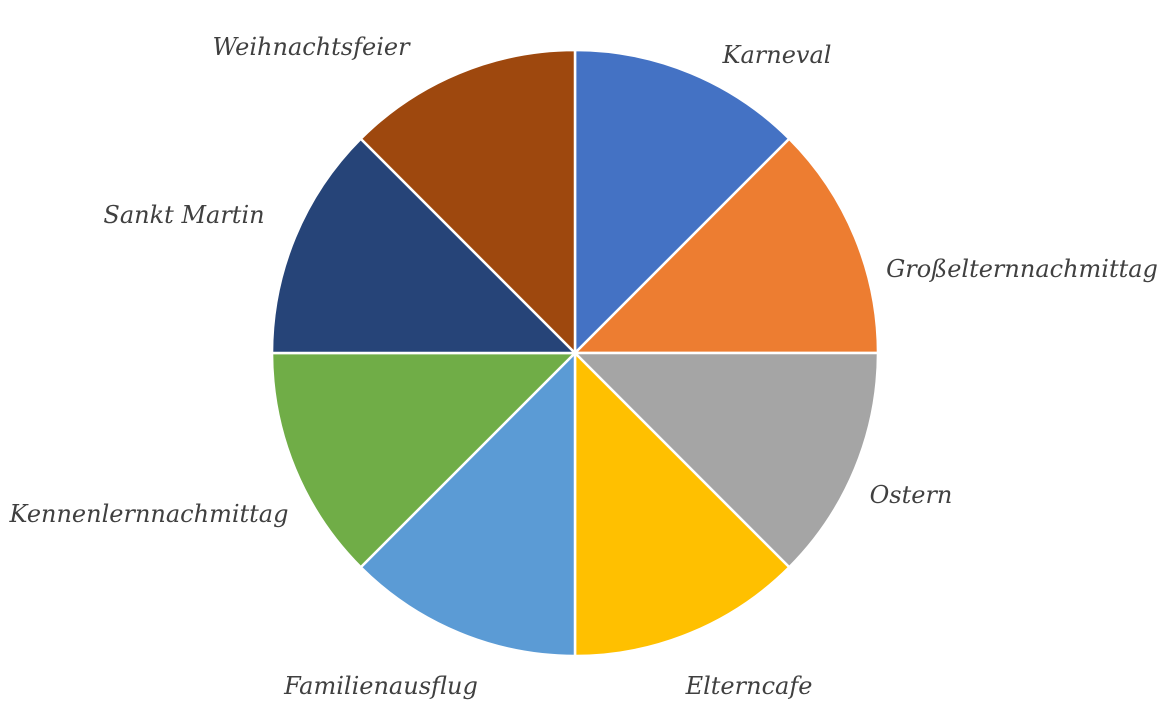  Describe the element at coordinates (911, 495) in the screenshot. I see `pie-label-ostern: Ostern` at that location.